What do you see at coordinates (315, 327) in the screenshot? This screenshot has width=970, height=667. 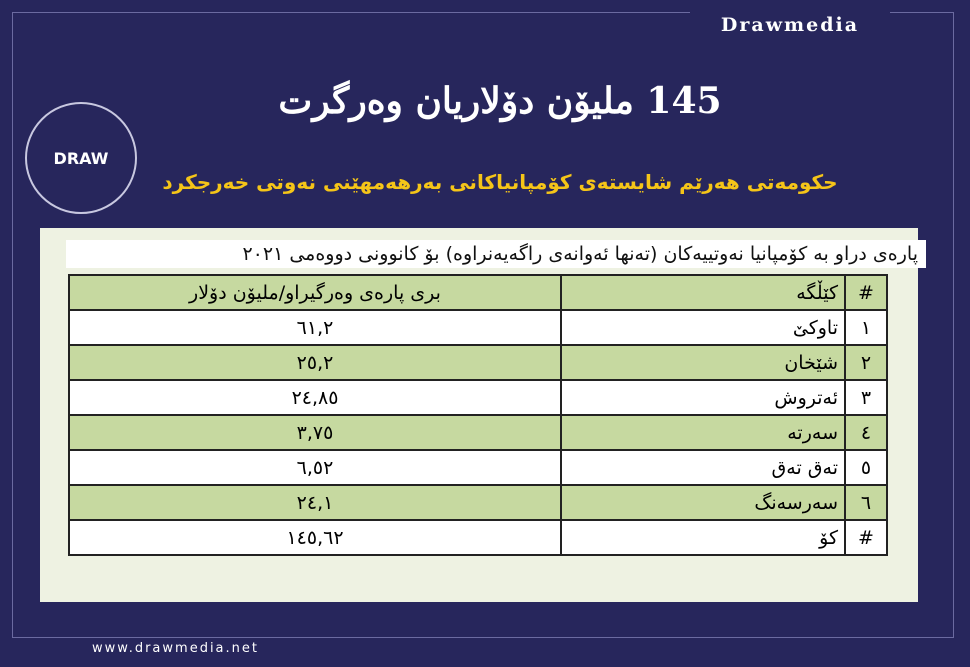 I see `amount: ٦١,٢` at bounding box center [315, 327].